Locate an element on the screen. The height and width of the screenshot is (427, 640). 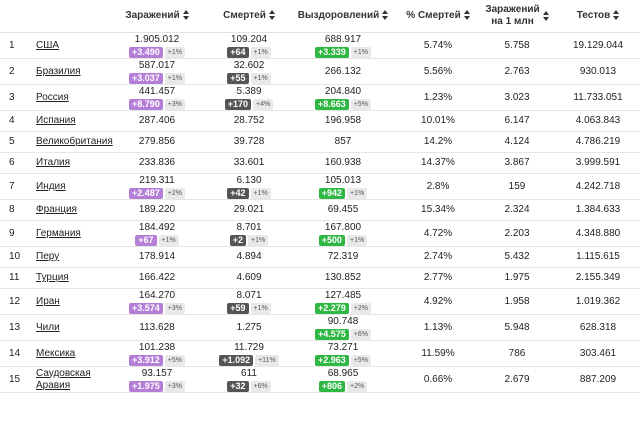
per-million-cell: 5.758 is located at coordinates (517, 45).